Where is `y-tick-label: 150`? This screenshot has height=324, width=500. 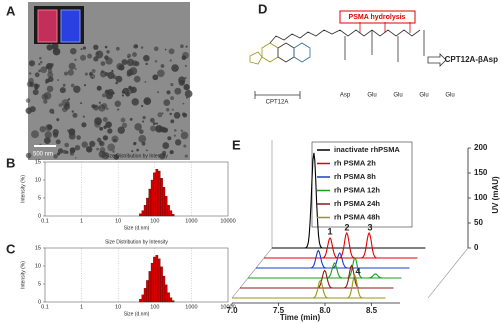 y-tick-label: 150 is located at coordinates (481, 172).